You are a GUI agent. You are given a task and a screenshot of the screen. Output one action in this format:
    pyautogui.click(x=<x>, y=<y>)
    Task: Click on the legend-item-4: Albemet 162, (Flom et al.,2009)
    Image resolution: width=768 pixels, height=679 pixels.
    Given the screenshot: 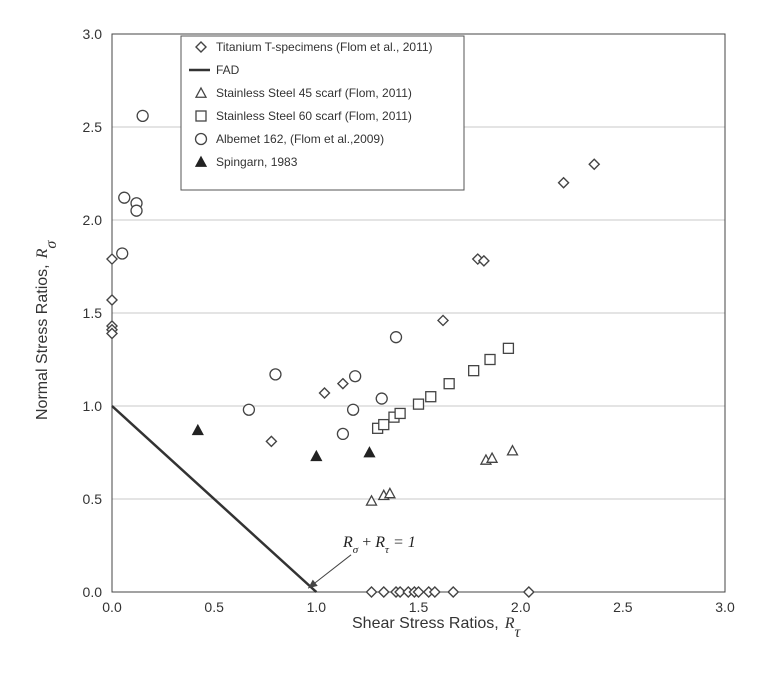 What is the action you would take?
    pyautogui.click(x=289, y=139)
    